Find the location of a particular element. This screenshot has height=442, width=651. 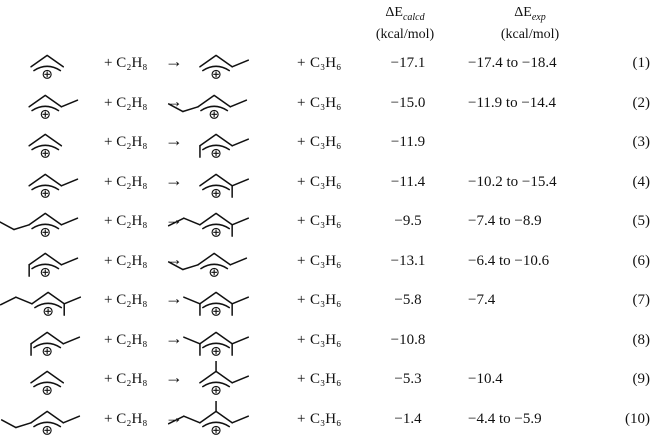

header-delta-e-calcd: ΔEcalcd (kcal/mol) is located at coordinates (405, 23).